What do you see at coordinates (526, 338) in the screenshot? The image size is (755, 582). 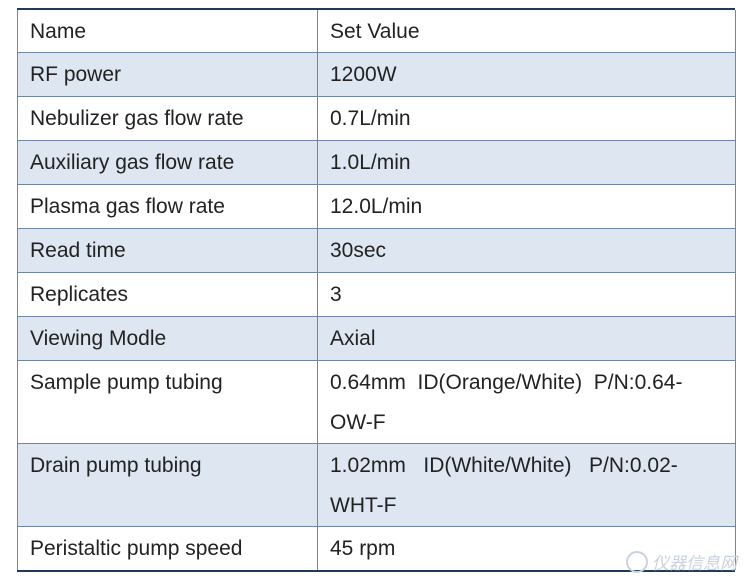 I see `row-value: Axial` at bounding box center [526, 338].